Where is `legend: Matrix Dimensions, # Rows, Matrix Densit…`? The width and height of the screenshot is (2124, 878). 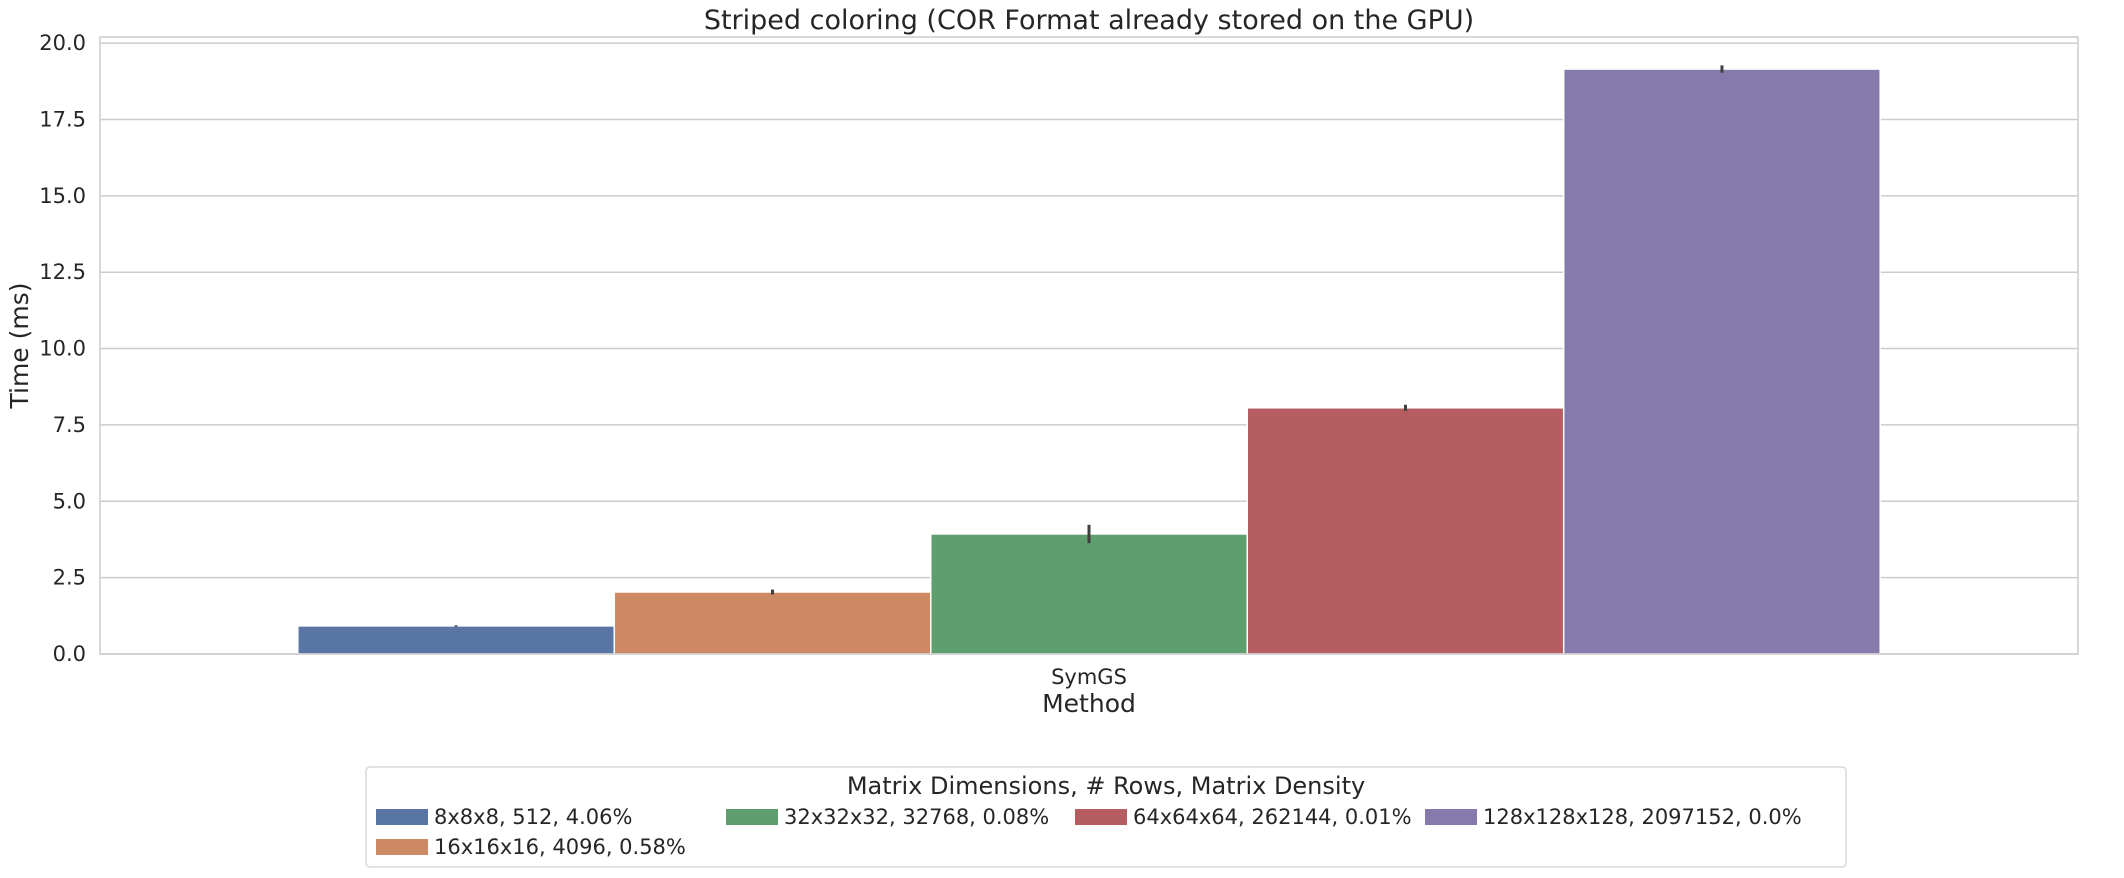
legend: Matrix Dimensions, # Rows, Matrix Densit… is located at coordinates (1106, 817).